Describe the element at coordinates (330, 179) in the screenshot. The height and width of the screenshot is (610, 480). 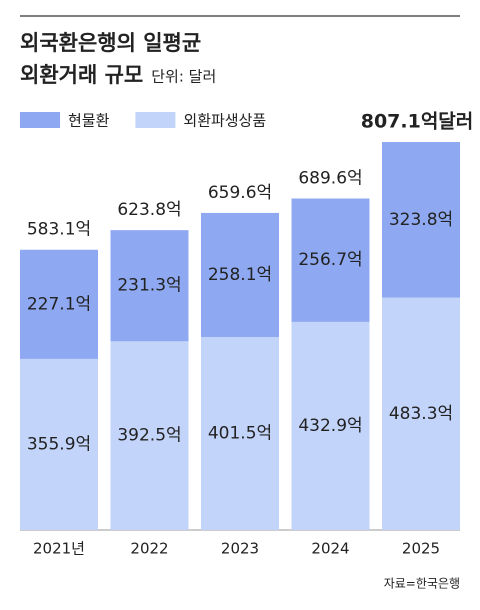
I see `total-label: 689.6억` at that location.